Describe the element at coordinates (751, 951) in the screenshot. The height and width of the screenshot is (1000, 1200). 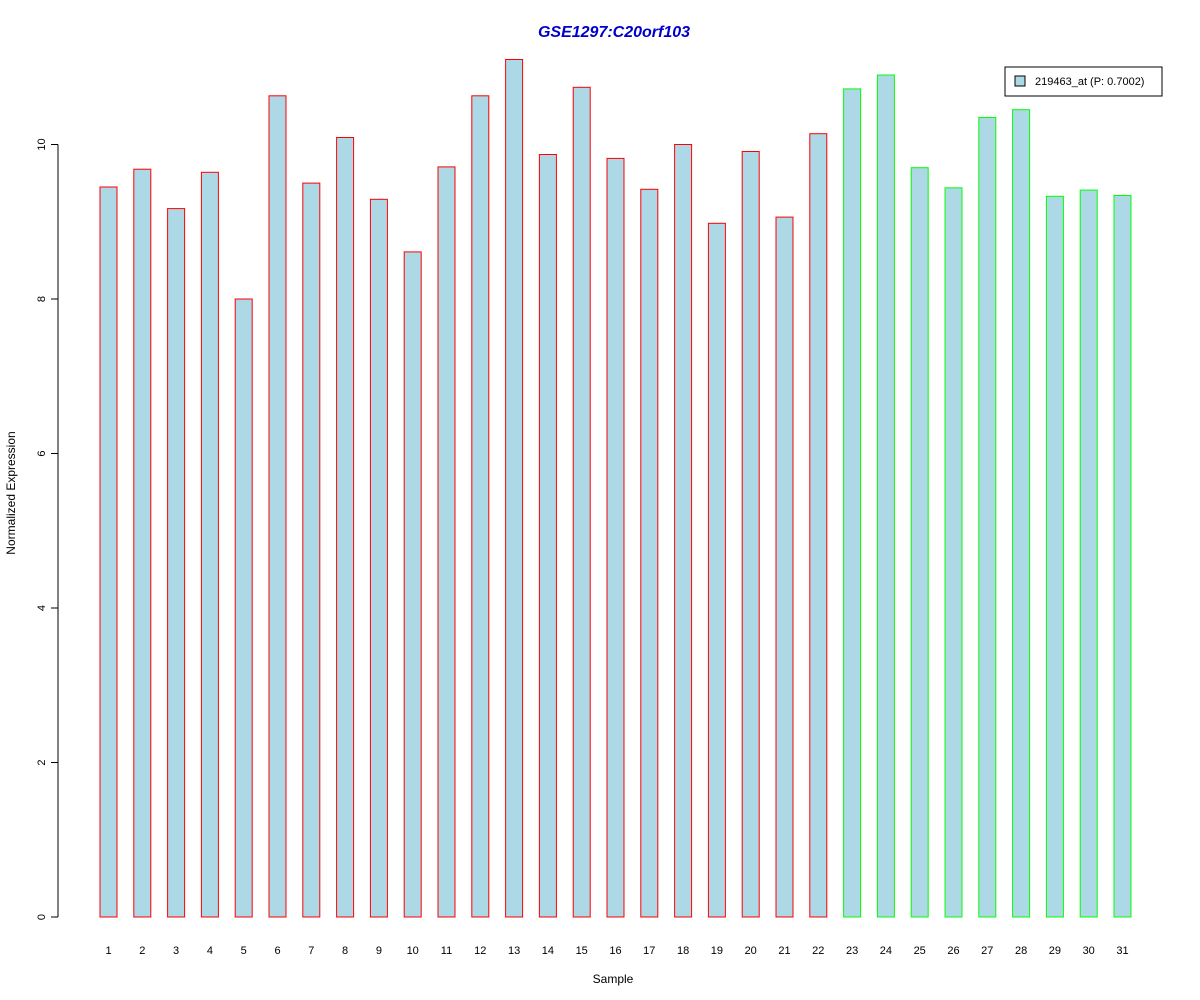
I see `x-tick-label: 20` at that location.